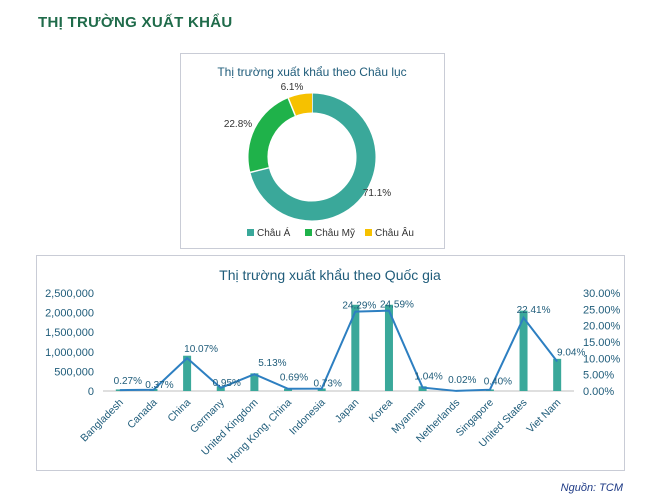 The width and height of the screenshot is (645, 500). What do you see at coordinates (307, 417) in the screenshot?
I see `x-category-label: Indonesia` at bounding box center [307, 417].